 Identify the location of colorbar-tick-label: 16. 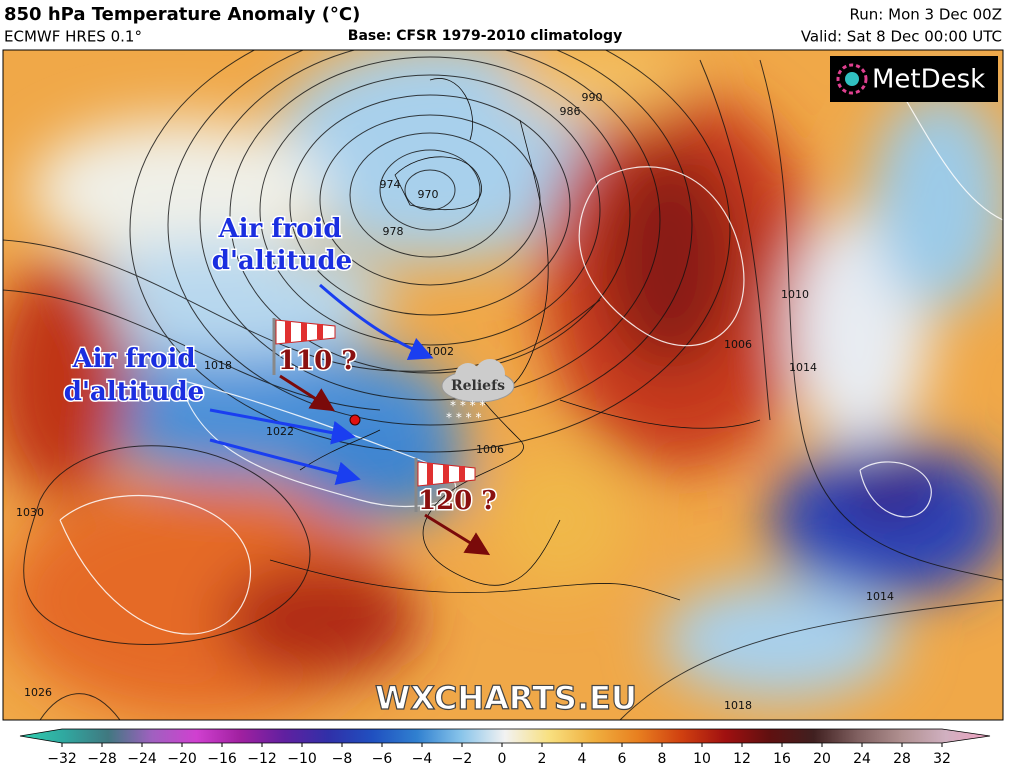
(782, 759).